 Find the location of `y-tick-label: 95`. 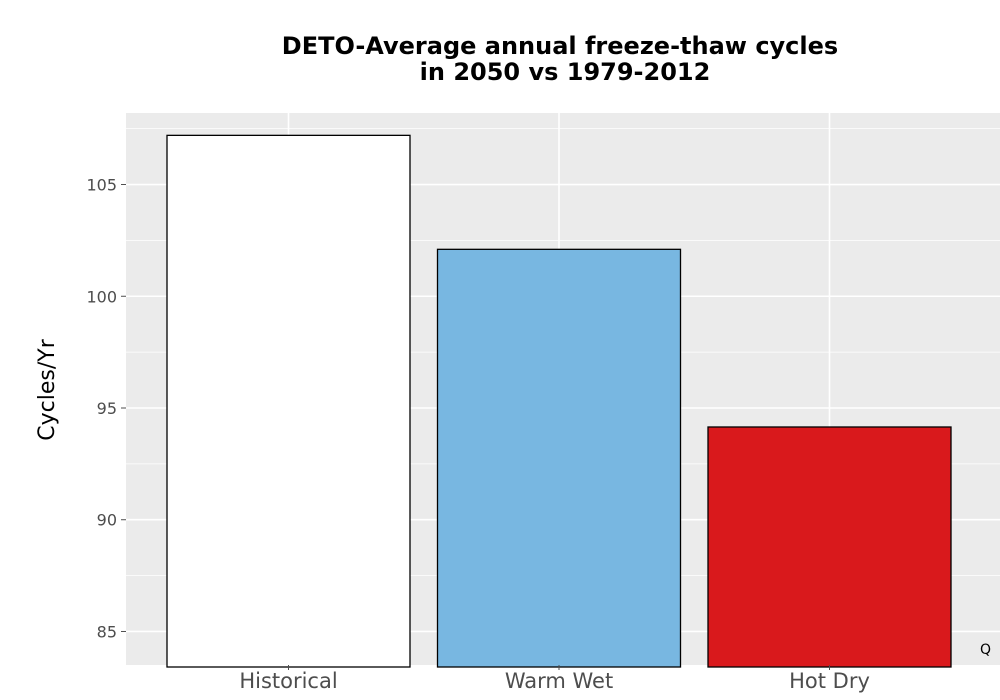

y-tick-label: 95 is located at coordinates (107, 408).